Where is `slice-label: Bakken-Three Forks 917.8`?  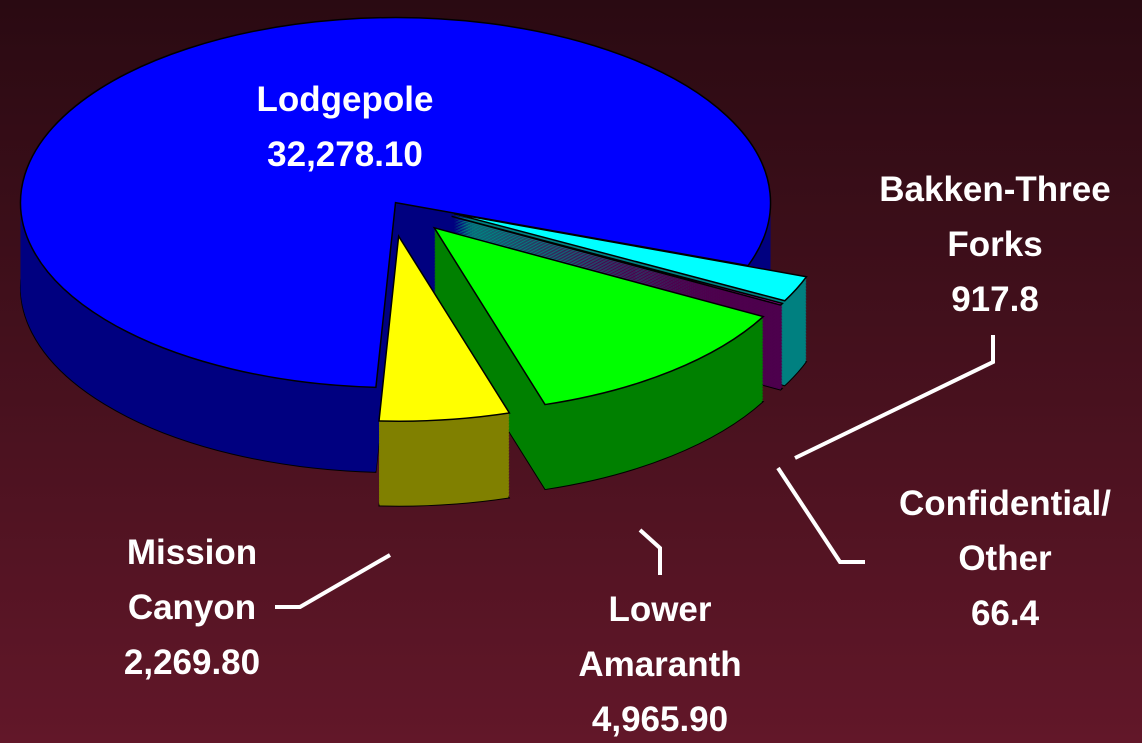 slice-label: Bakken-Three Forks 917.8 is located at coordinates (993, 244).